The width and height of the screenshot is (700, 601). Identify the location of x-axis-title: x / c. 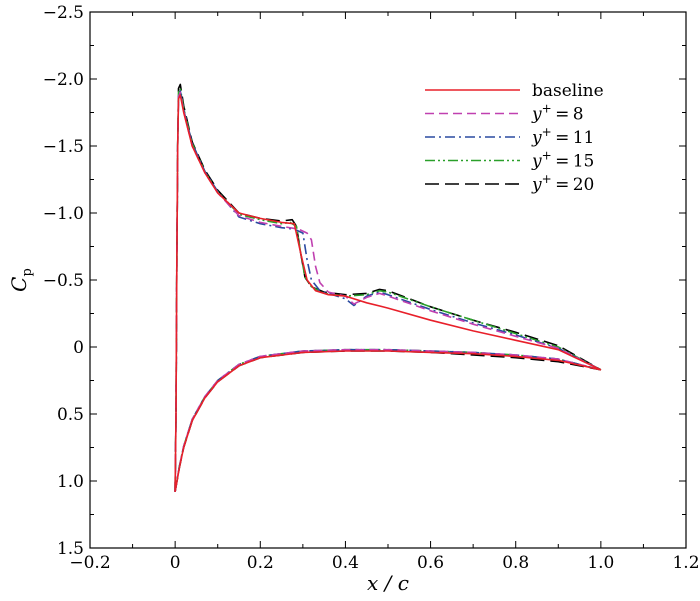
(388, 583).